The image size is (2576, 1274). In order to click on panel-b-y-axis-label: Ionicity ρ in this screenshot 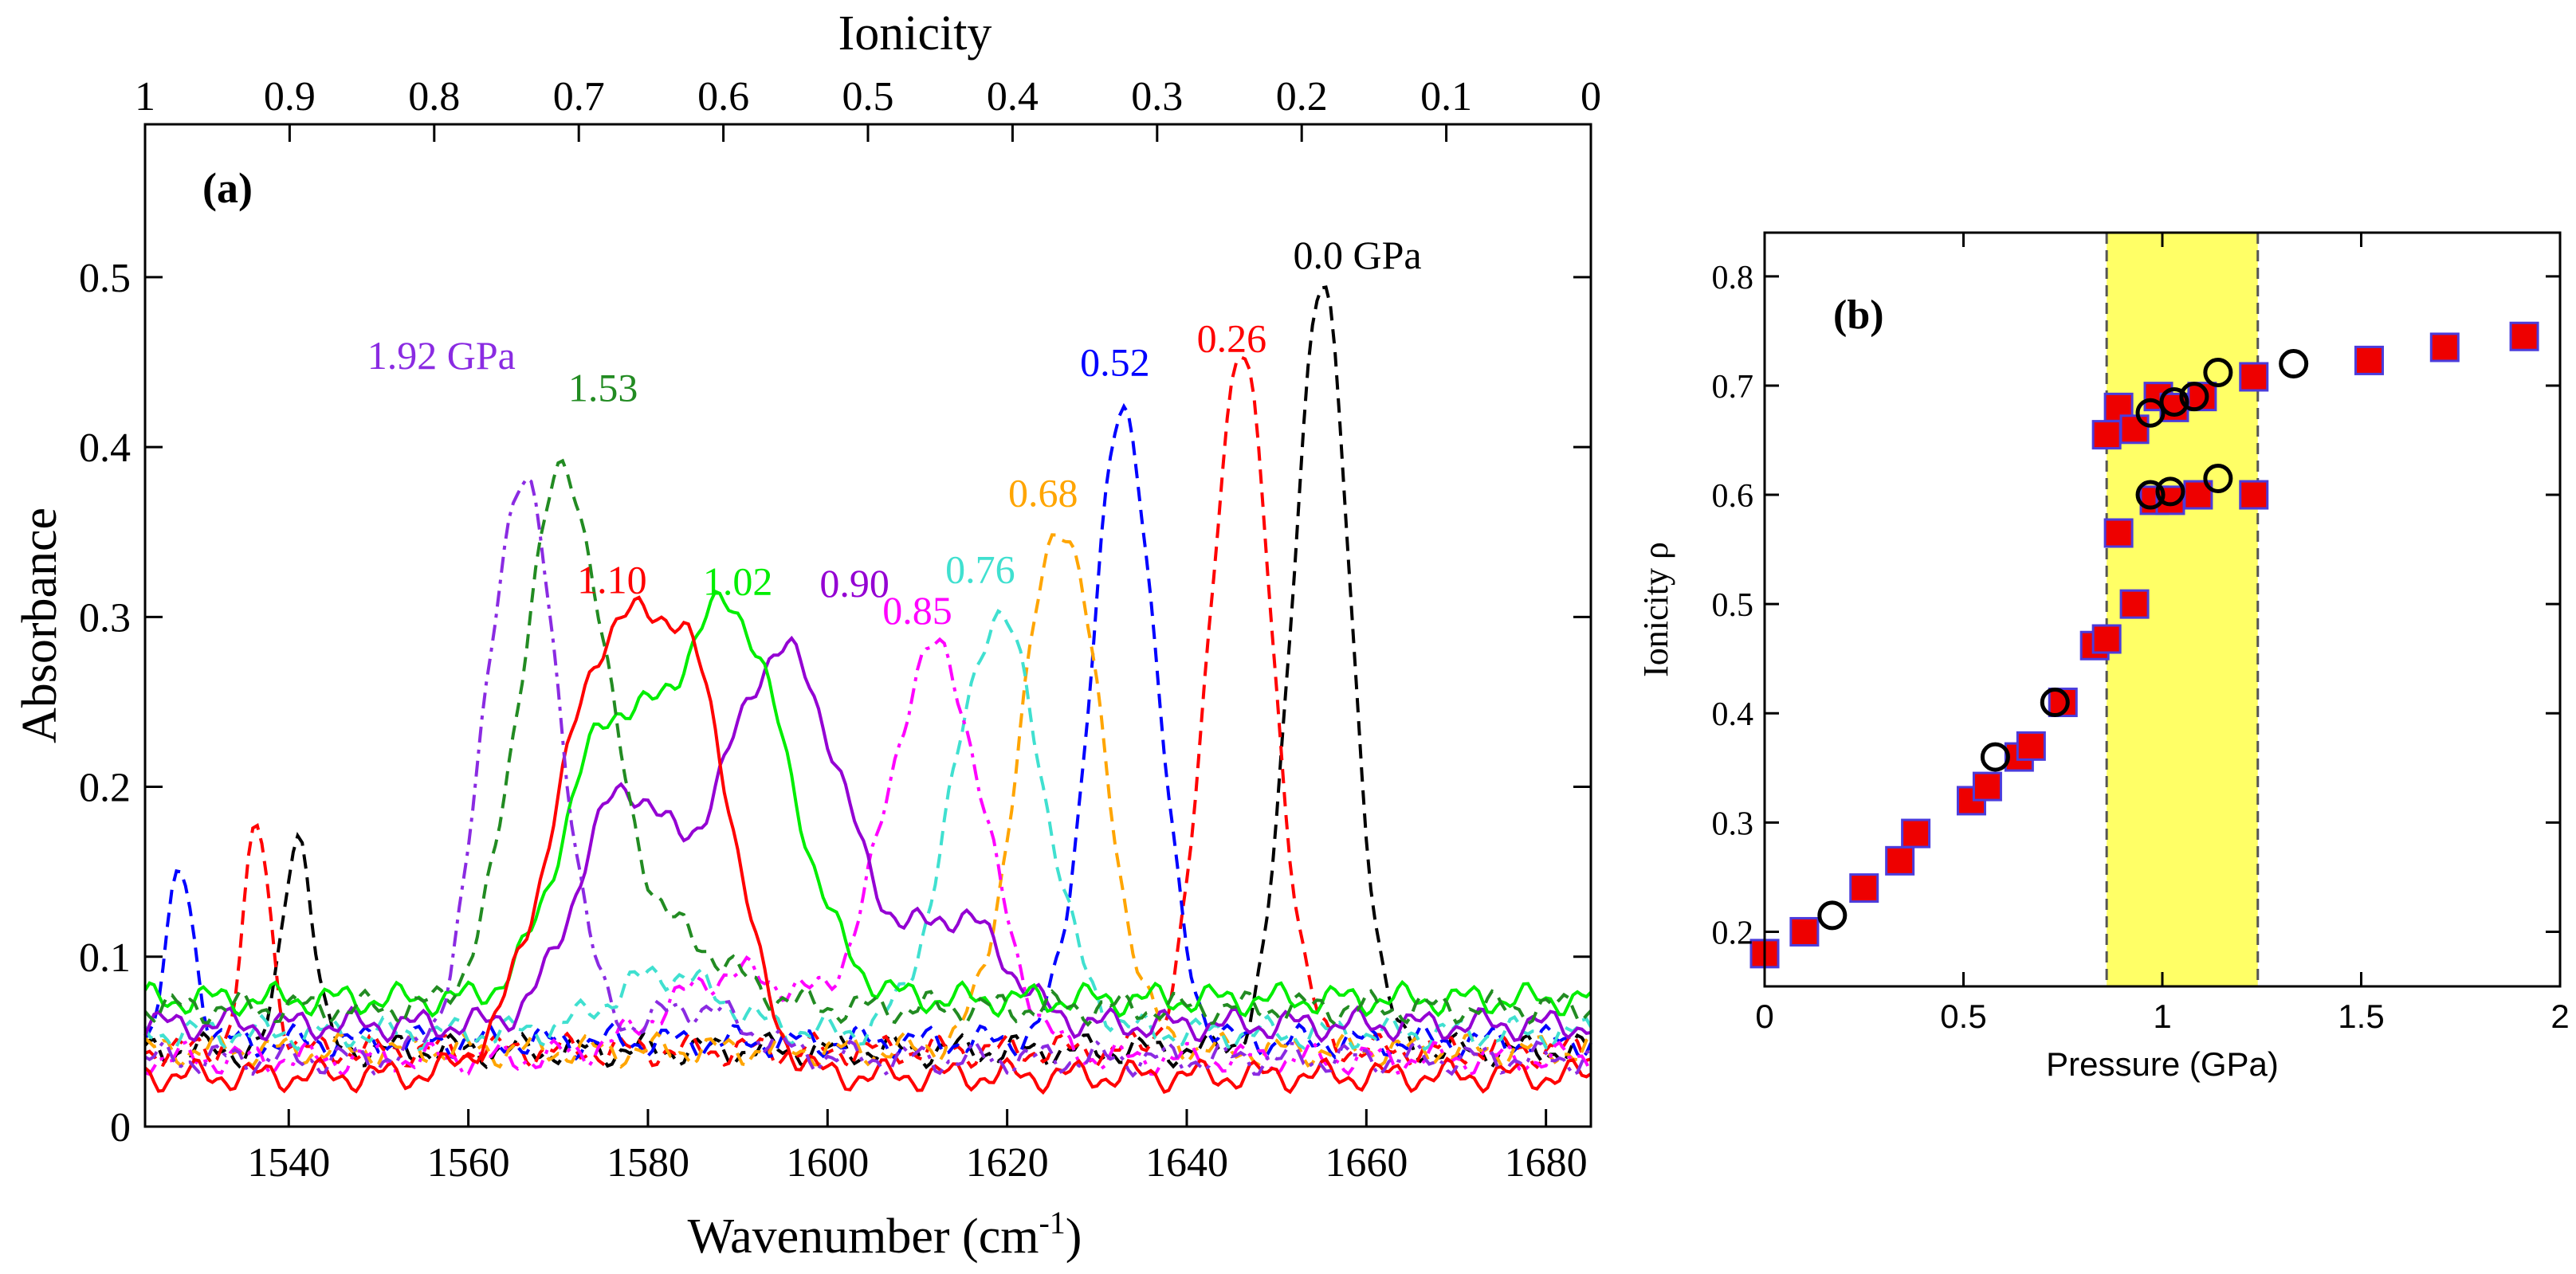, I will do `click(1655, 609)`.